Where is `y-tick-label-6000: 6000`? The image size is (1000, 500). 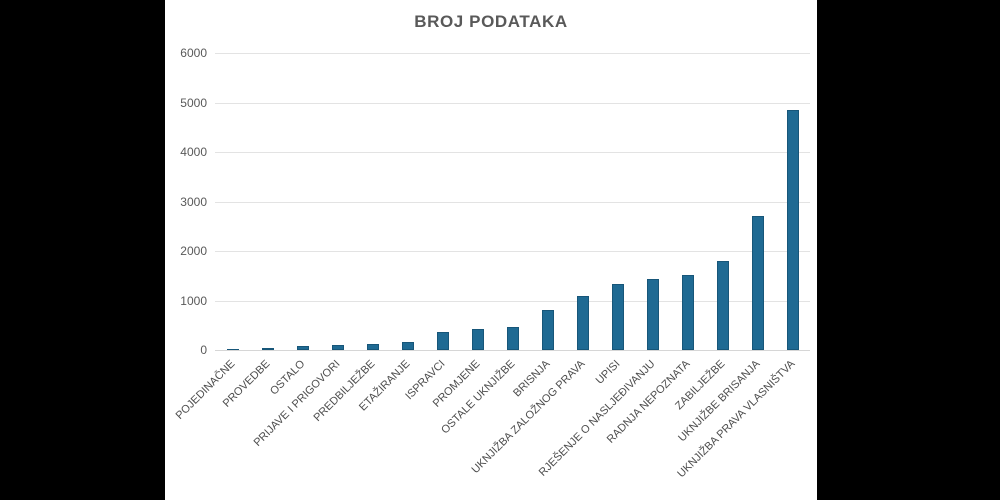
y-tick-label-6000: 6000 is located at coordinates (193, 53).